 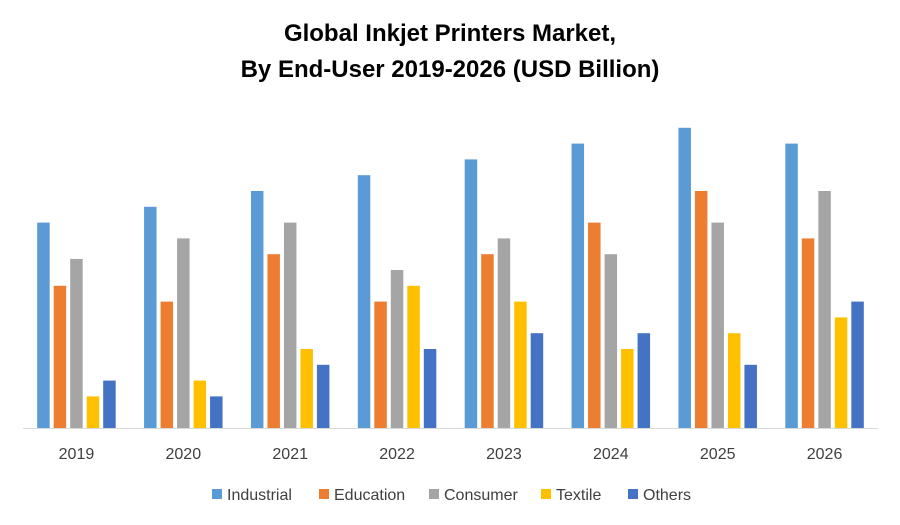 I want to click on bar-education-2020, so click(x=167, y=364).